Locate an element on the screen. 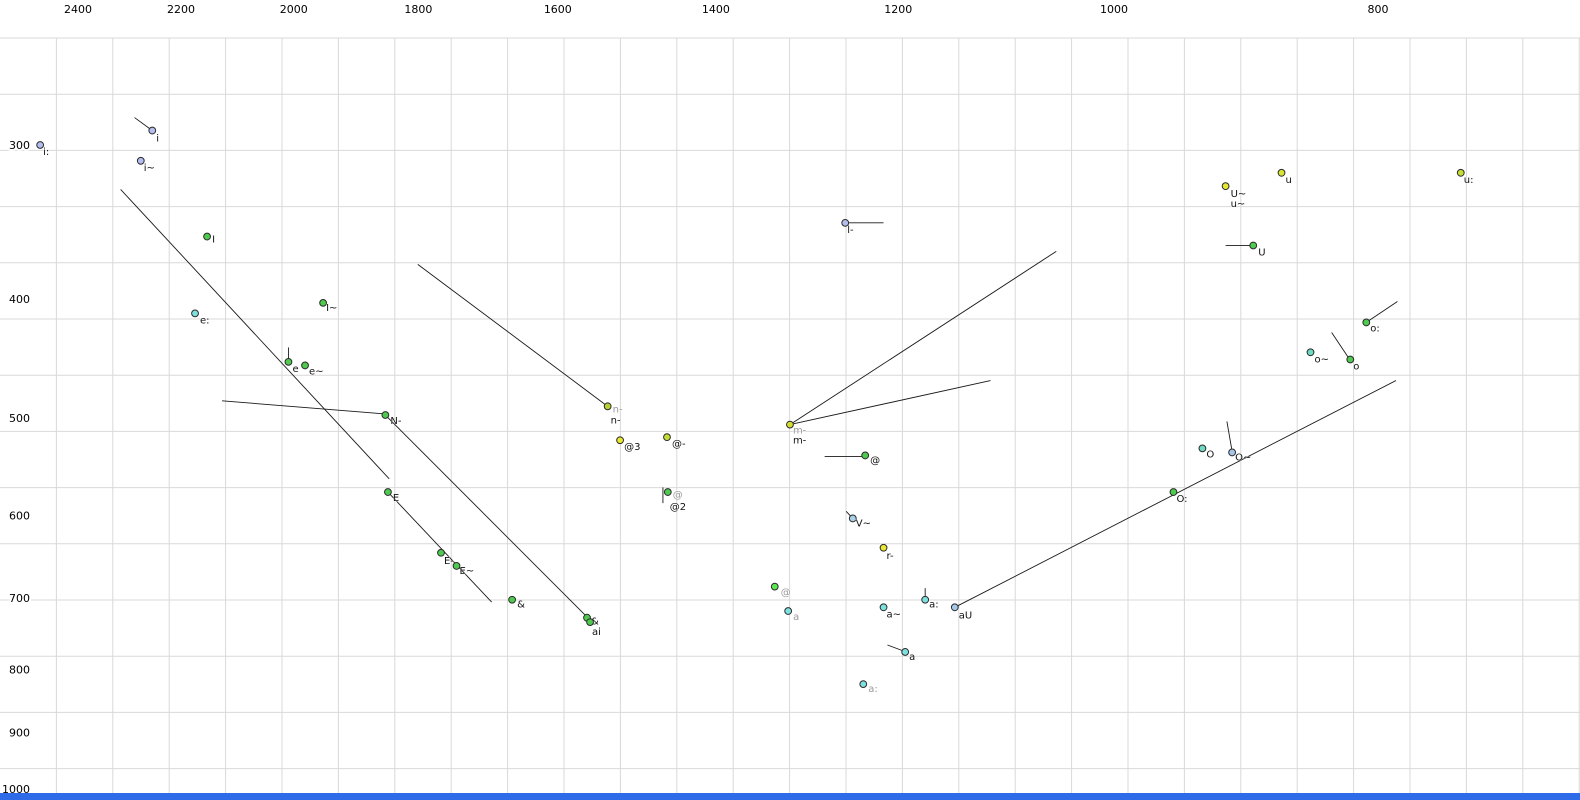  y-tick-label: 300 is located at coordinates (19, 145).